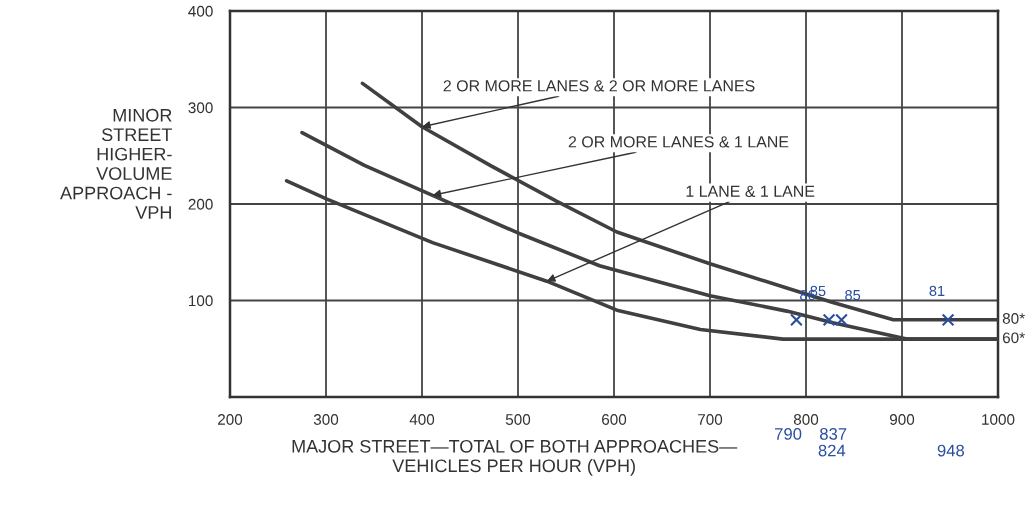 The height and width of the screenshot is (507, 1032). I want to click on text: 837, so click(833, 434).